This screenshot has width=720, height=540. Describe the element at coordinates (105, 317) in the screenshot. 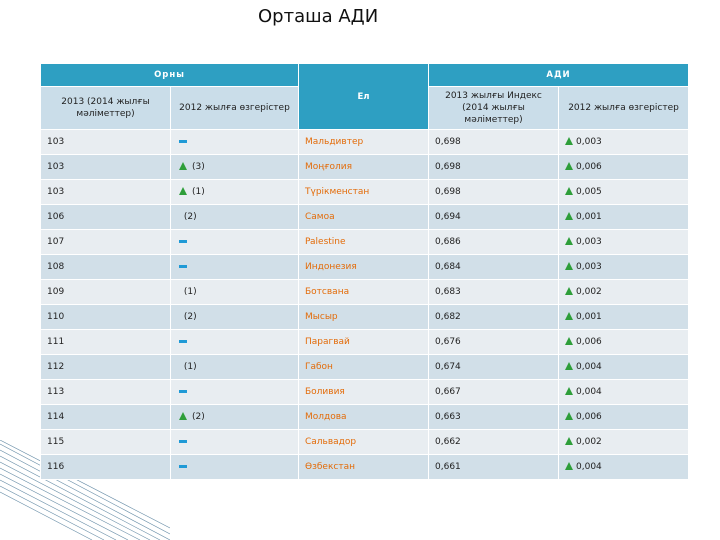

I see `rank-cell: 110` at that location.